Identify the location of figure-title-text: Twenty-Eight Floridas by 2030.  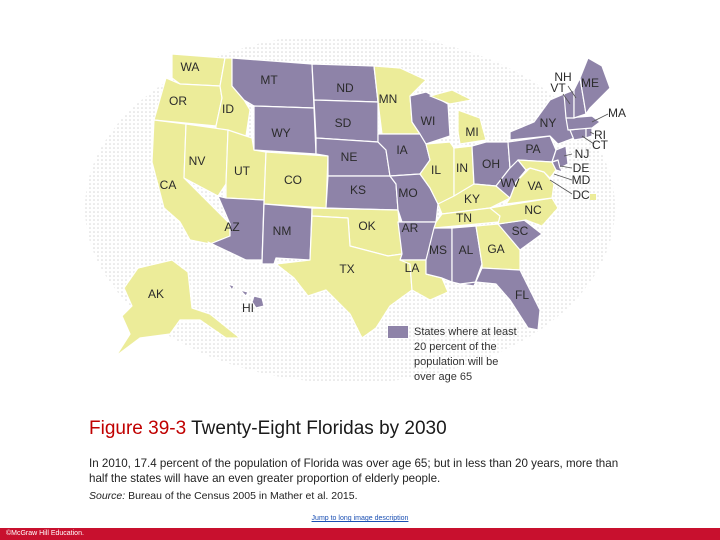
(319, 428).